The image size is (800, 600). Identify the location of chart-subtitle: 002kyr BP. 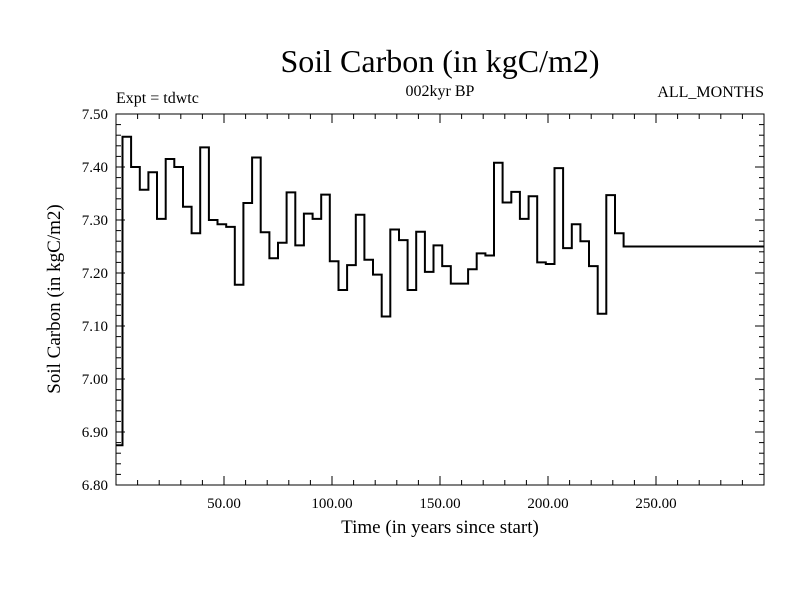
(440, 91).